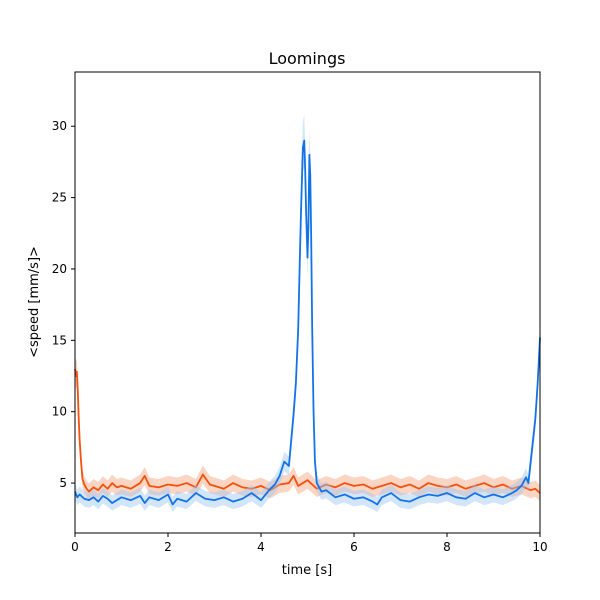 The height and width of the screenshot is (600, 600). What do you see at coordinates (539, 547) in the screenshot?
I see `x-tick-label: 10` at bounding box center [539, 547].